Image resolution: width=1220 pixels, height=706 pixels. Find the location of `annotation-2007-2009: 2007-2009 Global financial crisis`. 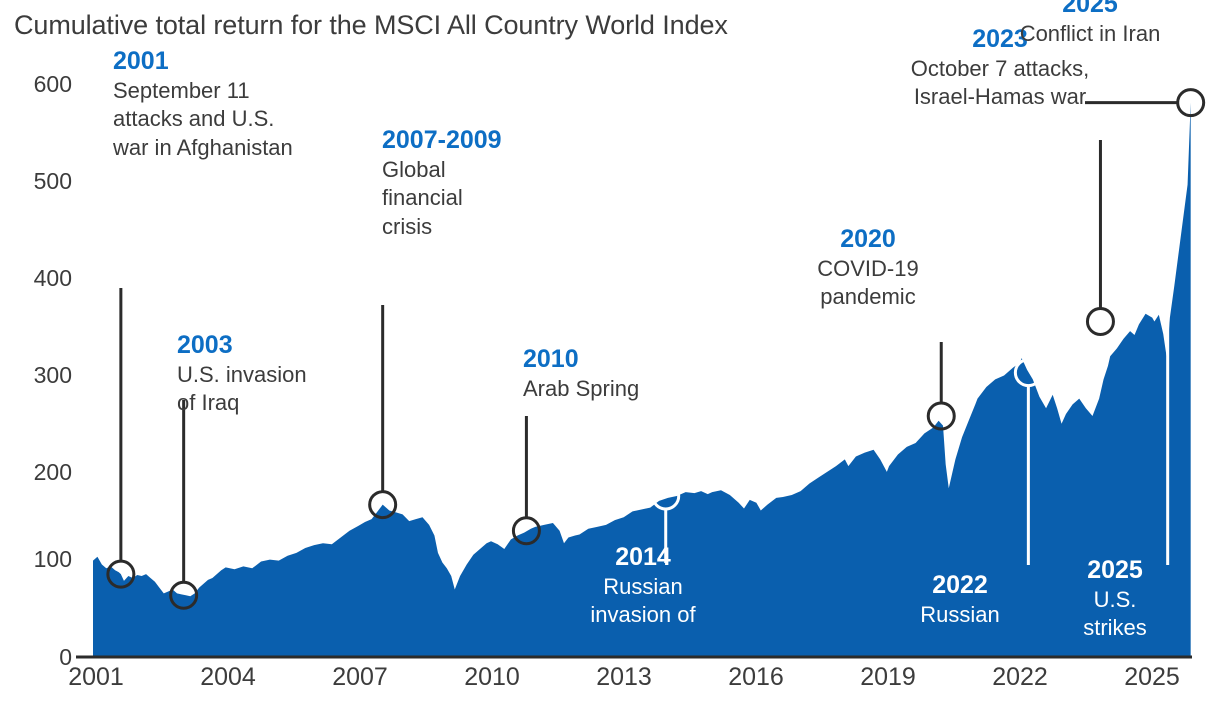

annotation-2007-2009: 2007-2009 Global financial crisis is located at coordinates (449, 183).